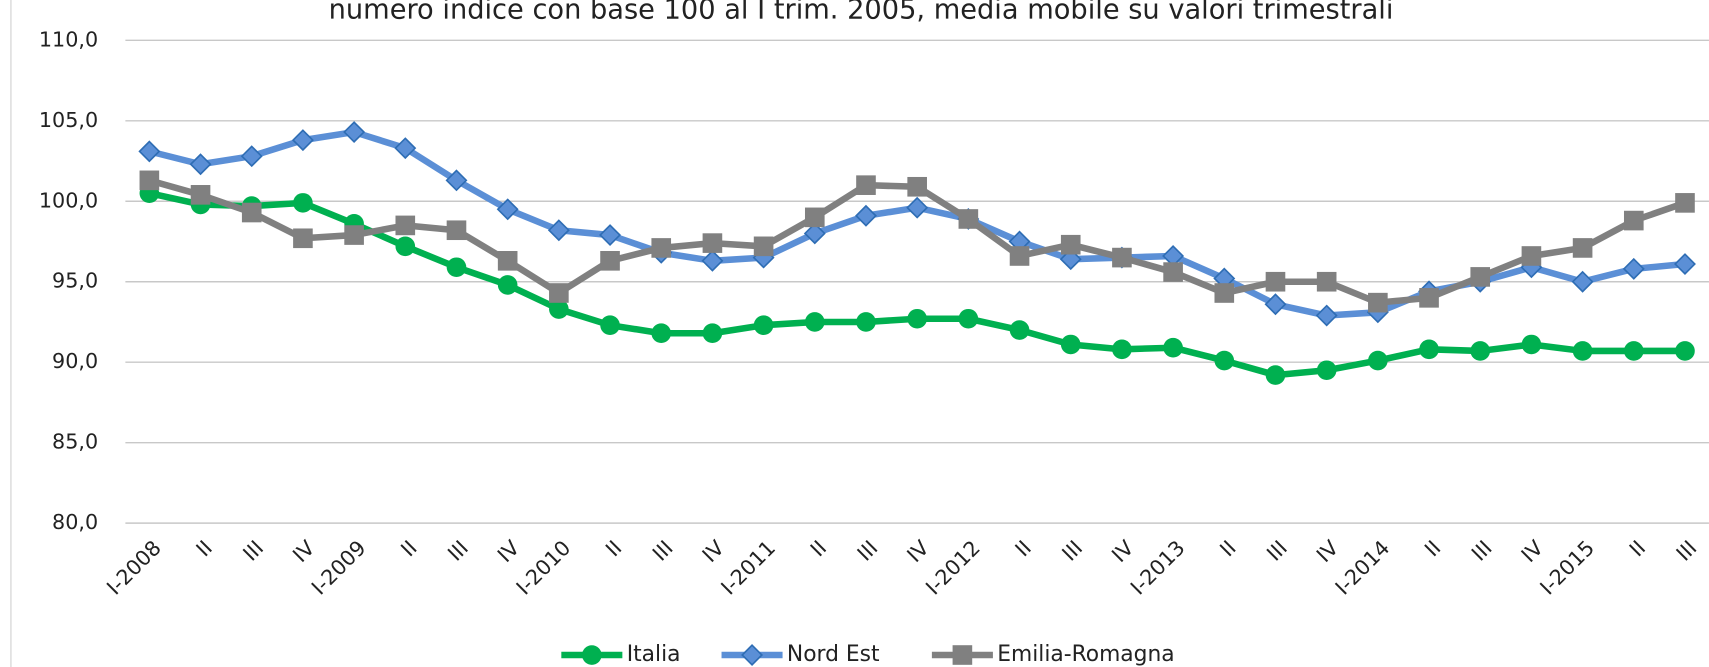 The width and height of the screenshot is (1709, 667). I want to click on x-tick-label: I-2010, so click(544, 568).